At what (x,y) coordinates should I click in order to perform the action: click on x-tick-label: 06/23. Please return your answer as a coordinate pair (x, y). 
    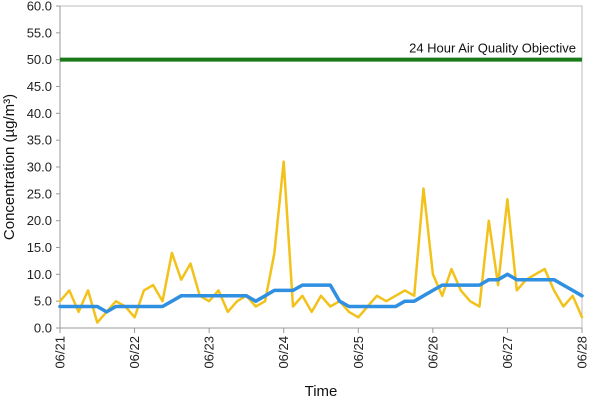
    Looking at the image, I should click on (209, 352).